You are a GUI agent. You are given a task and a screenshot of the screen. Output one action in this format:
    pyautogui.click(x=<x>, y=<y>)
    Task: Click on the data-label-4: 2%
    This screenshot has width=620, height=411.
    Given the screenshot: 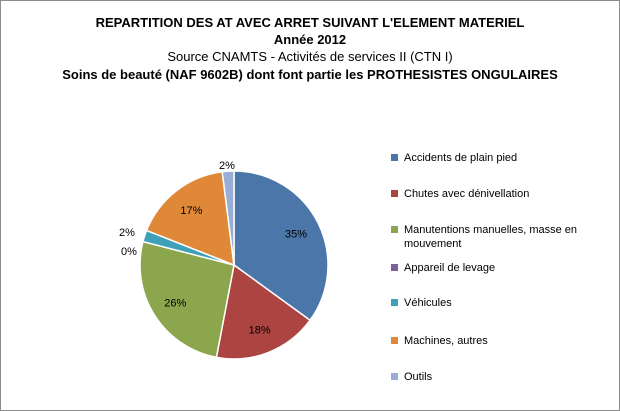 What is the action you would take?
    pyautogui.click(x=127, y=233)
    